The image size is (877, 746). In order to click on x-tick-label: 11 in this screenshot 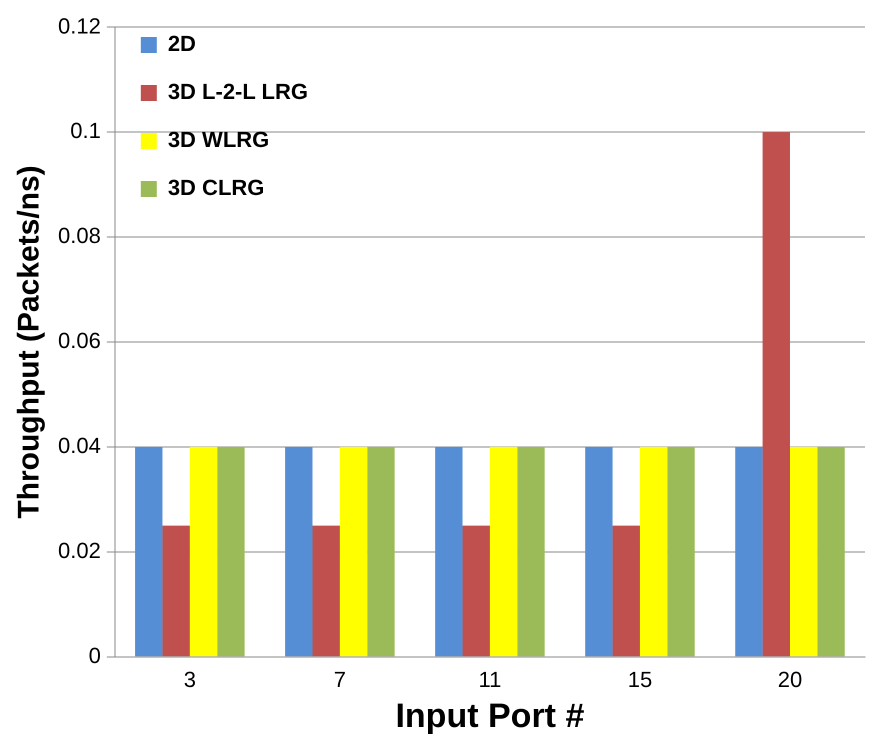, I will do `click(490, 679)`.